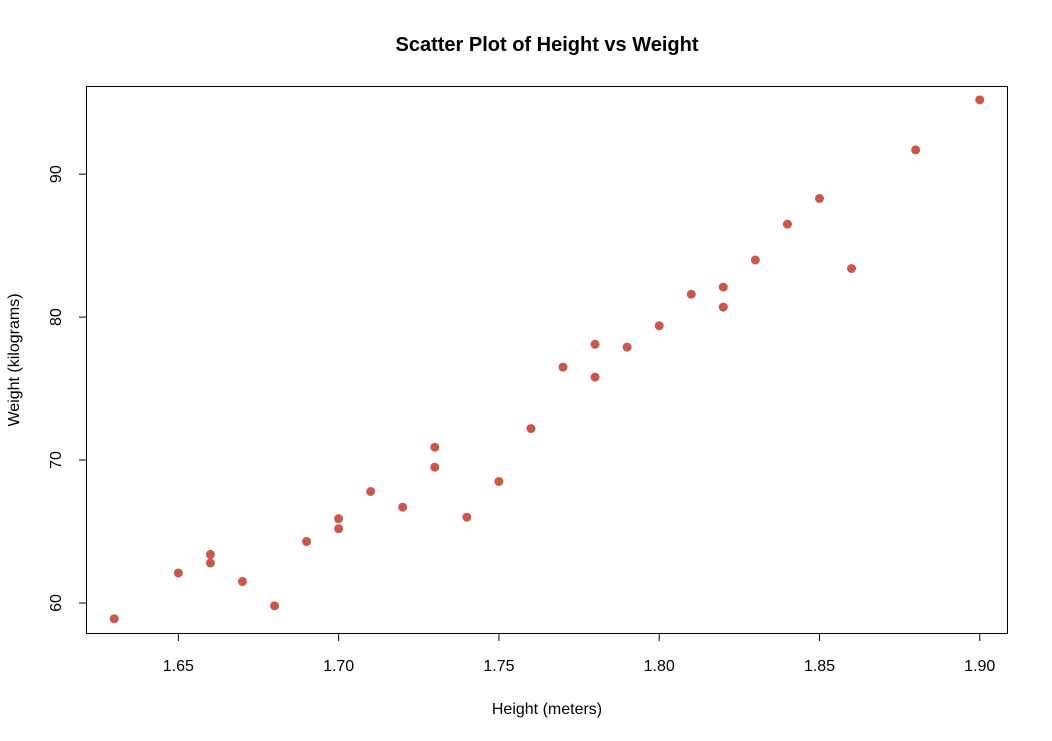 Image resolution: width=1052 pixels, height=741 pixels. What do you see at coordinates (498, 666) in the screenshot?
I see `x-tick-label: 1.75` at bounding box center [498, 666].